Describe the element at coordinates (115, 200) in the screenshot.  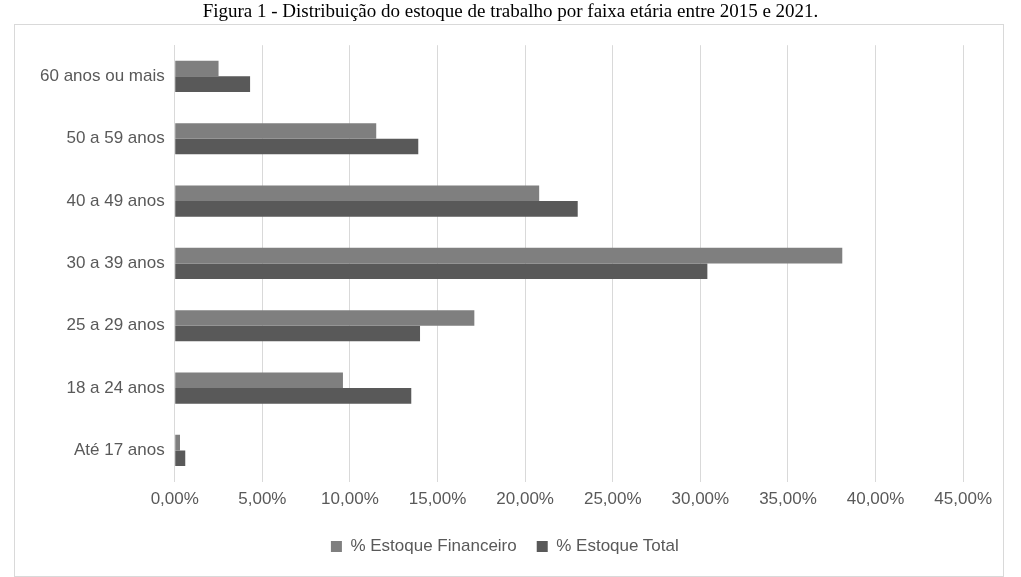
I see `y-tick-label: 40 a 49 anos` at that location.